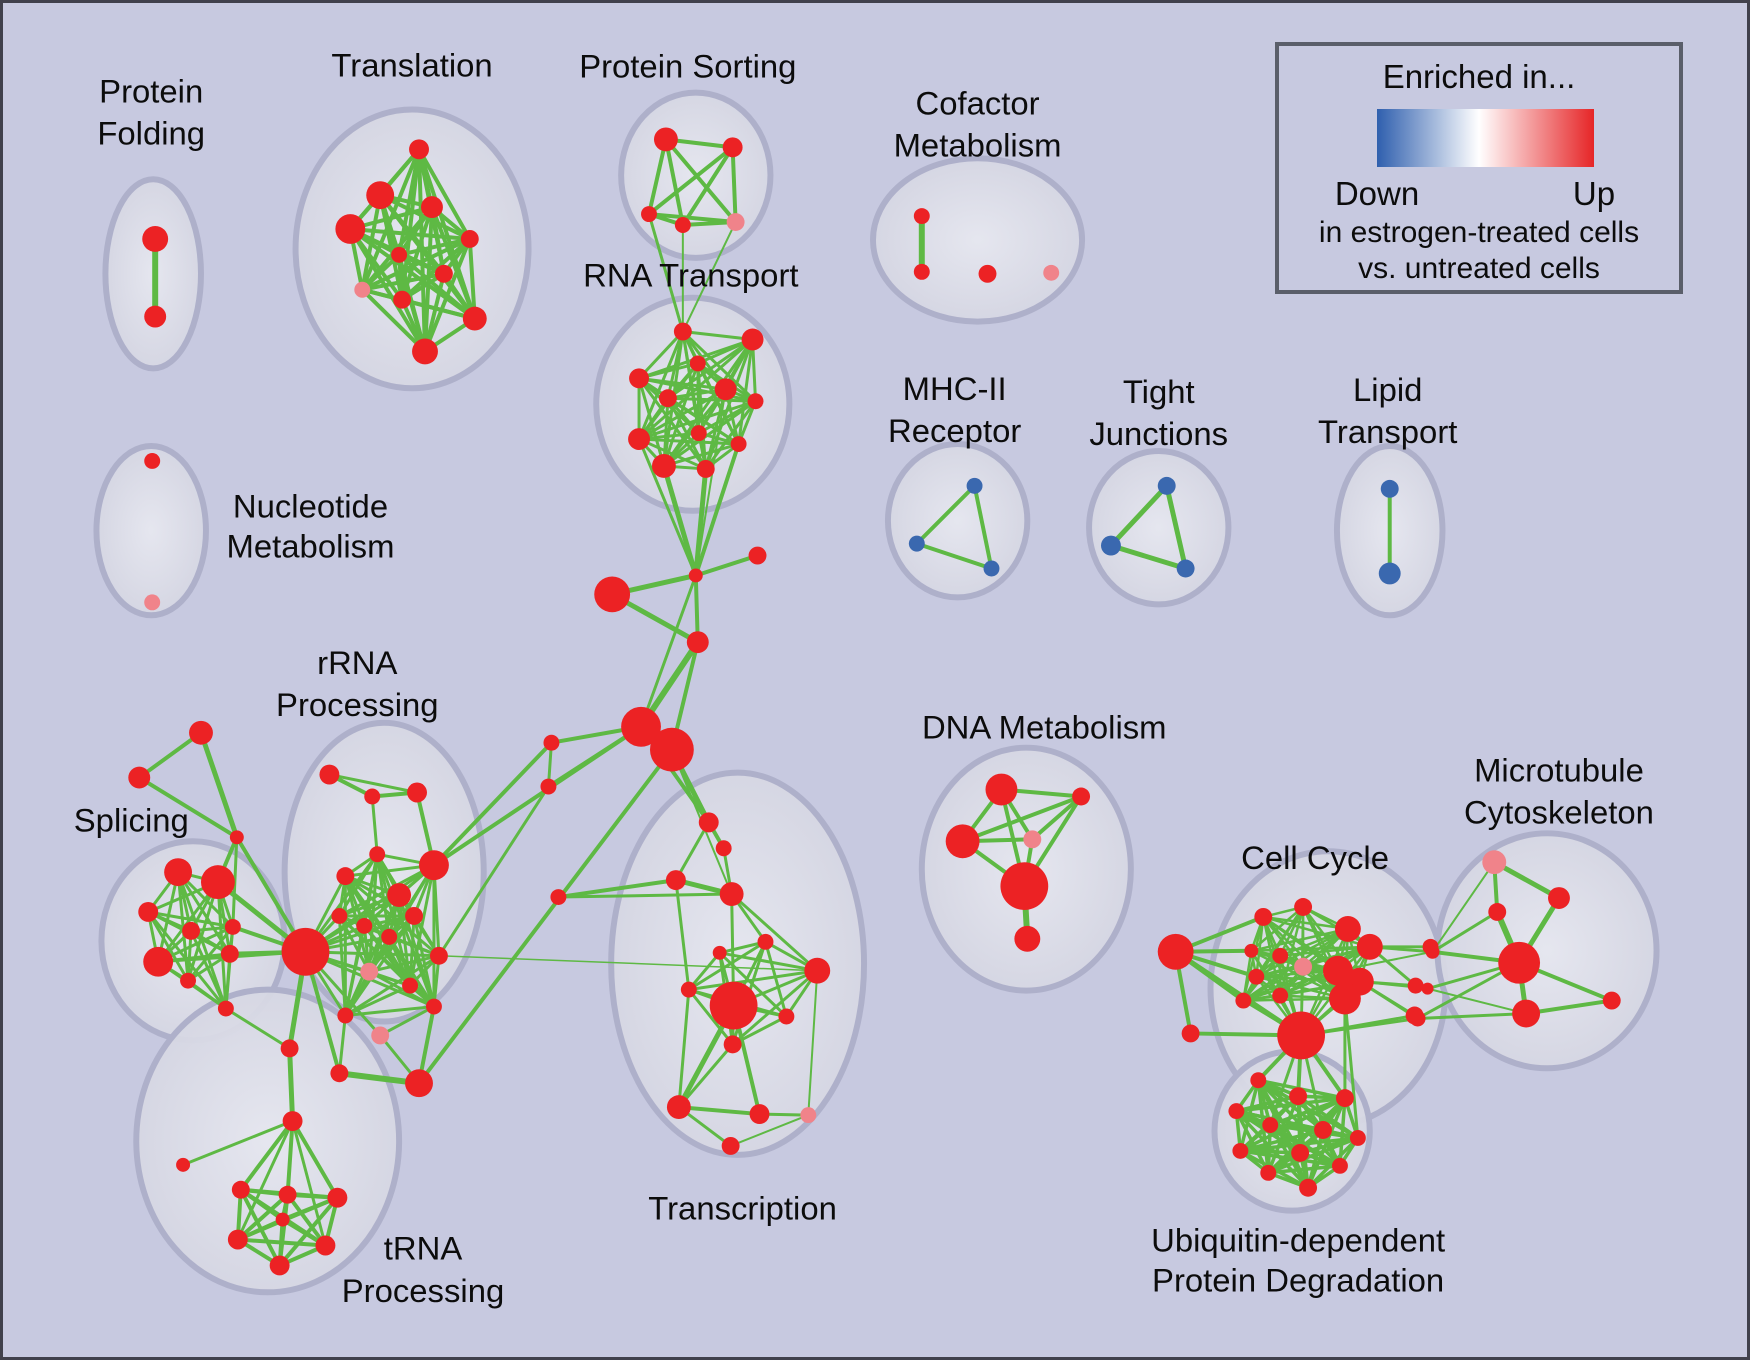  What do you see at coordinates (1001, 789) in the screenshot?
I see `node-dm1` at bounding box center [1001, 789].